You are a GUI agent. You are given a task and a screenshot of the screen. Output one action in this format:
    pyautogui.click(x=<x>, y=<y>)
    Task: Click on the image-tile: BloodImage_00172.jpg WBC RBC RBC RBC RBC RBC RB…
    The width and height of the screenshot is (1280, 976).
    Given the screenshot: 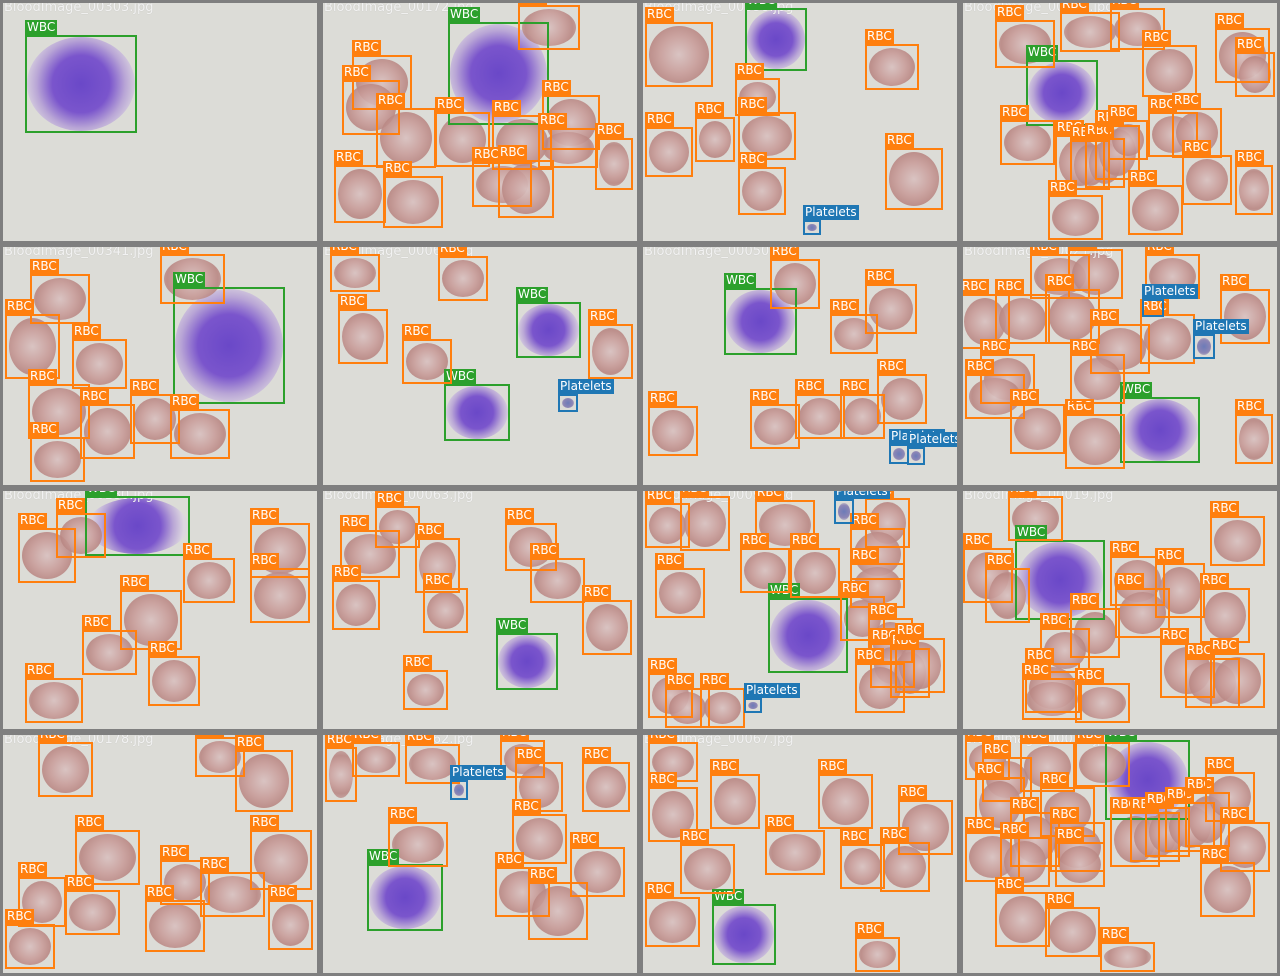 What is the action you would take?
    pyautogui.click(x=480, y=122)
    